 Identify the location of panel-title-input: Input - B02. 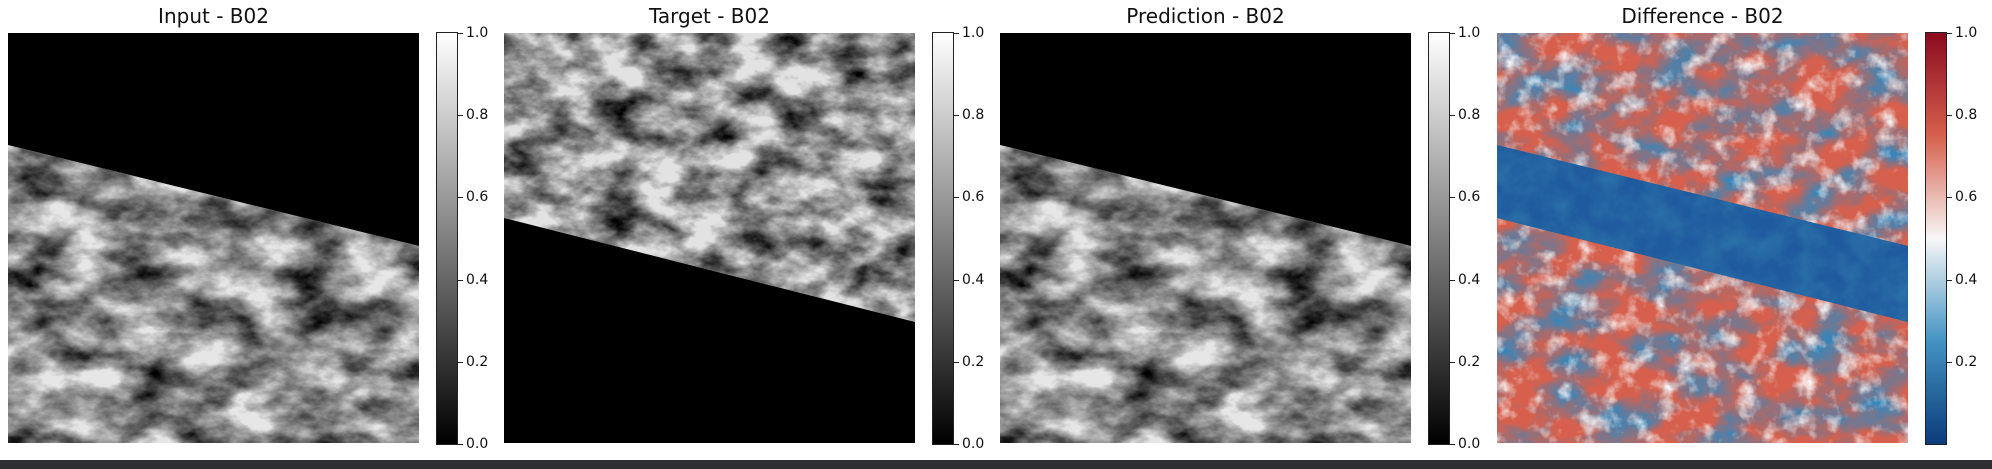
(213, 16).